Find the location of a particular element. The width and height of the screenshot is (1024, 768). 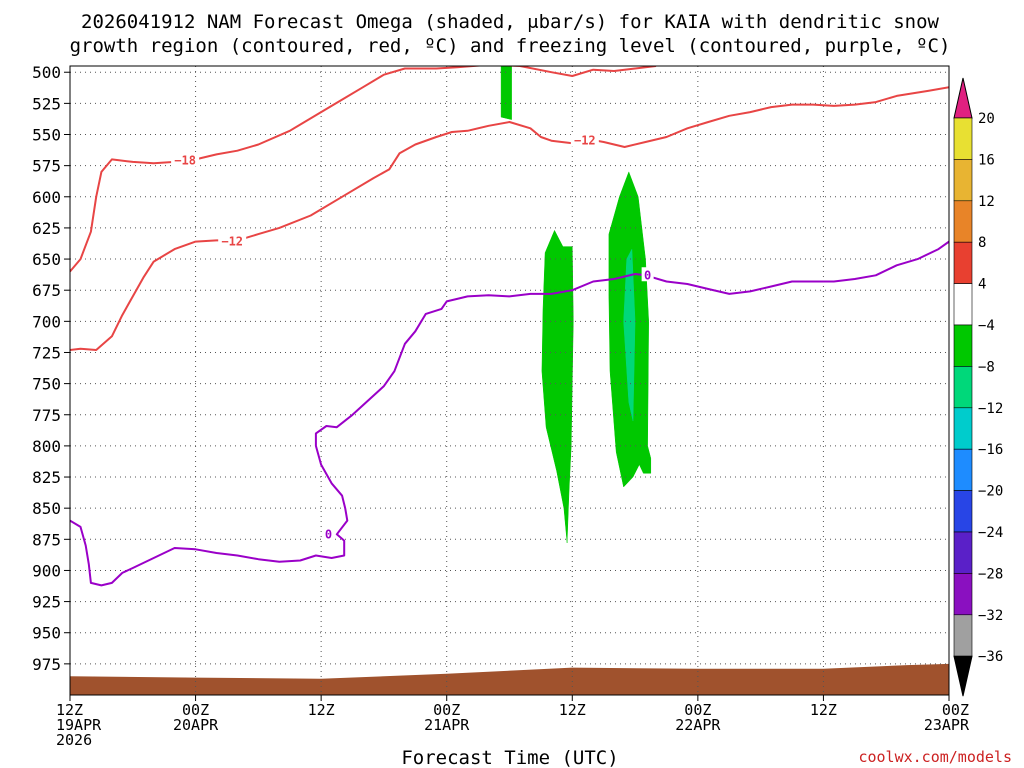

terrain is located at coordinates (509, 679).